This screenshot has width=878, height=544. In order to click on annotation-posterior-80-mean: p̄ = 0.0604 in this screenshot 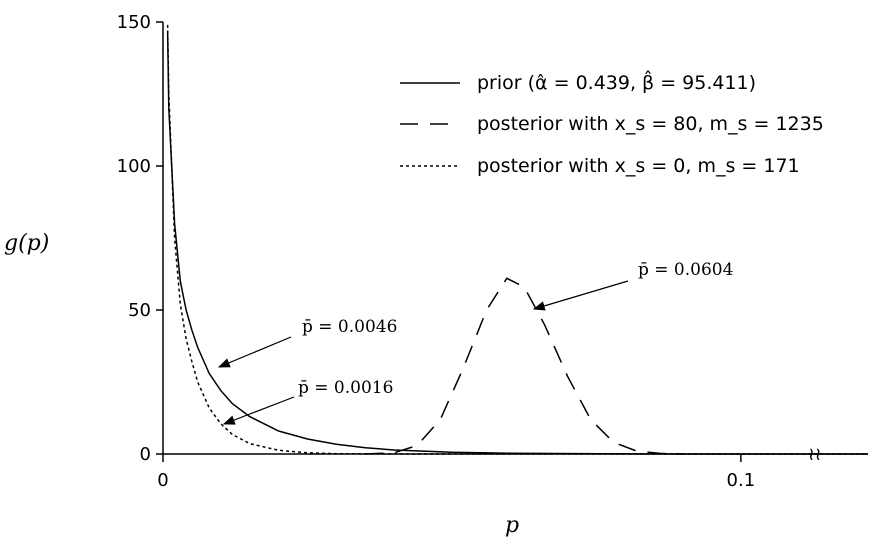, I will do `click(632, 285)`.